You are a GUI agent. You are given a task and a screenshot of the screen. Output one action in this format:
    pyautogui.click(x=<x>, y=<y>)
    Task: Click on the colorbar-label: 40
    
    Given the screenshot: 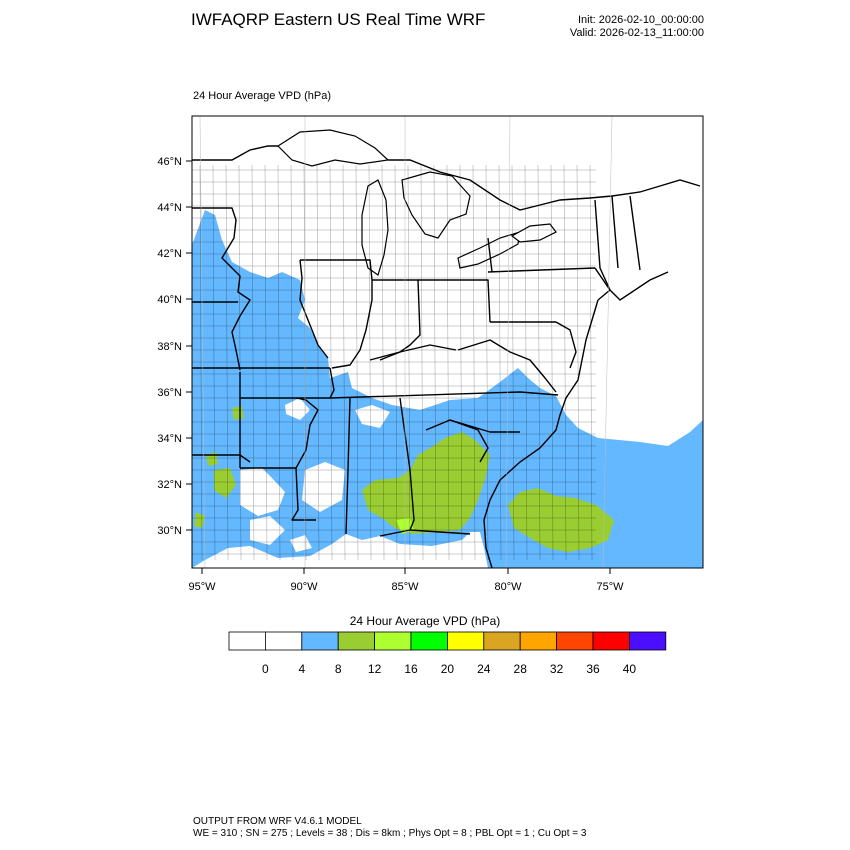 What is the action you would take?
    pyautogui.click(x=630, y=669)
    